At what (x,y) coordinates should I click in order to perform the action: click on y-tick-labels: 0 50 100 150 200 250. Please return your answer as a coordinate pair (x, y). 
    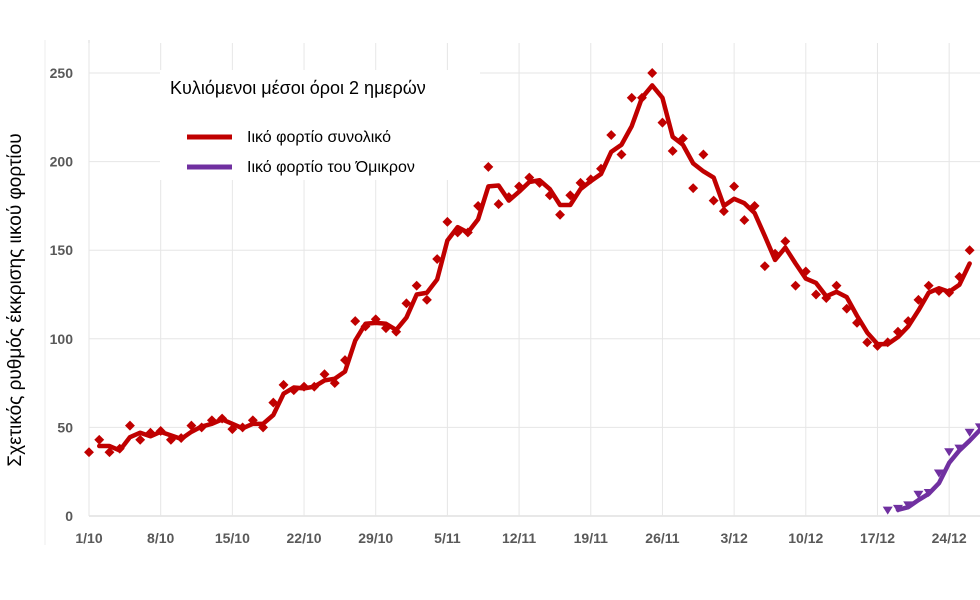
    Looking at the image, I should click on (62, 294).